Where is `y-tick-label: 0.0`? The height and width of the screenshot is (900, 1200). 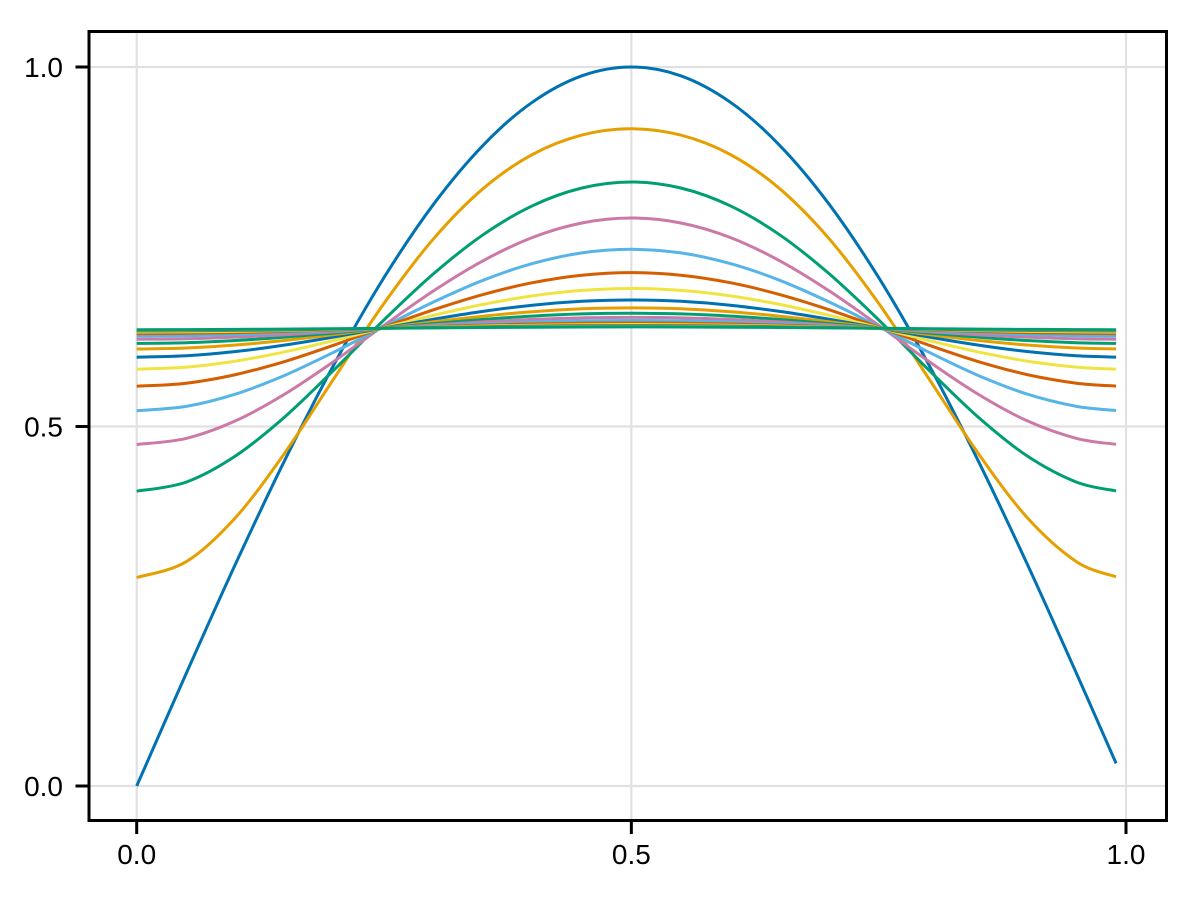
y-tick-label: 0.0 is located at coordinates (43, 786).